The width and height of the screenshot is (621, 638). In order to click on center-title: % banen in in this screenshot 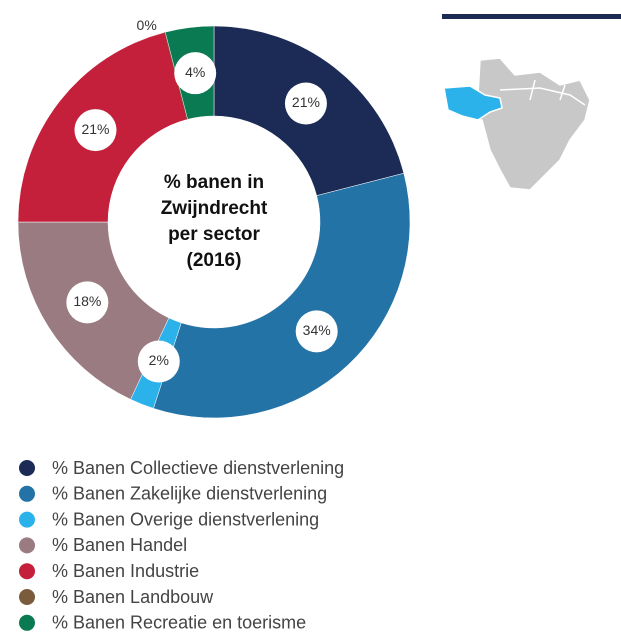, I will do `click(214, 182)`.